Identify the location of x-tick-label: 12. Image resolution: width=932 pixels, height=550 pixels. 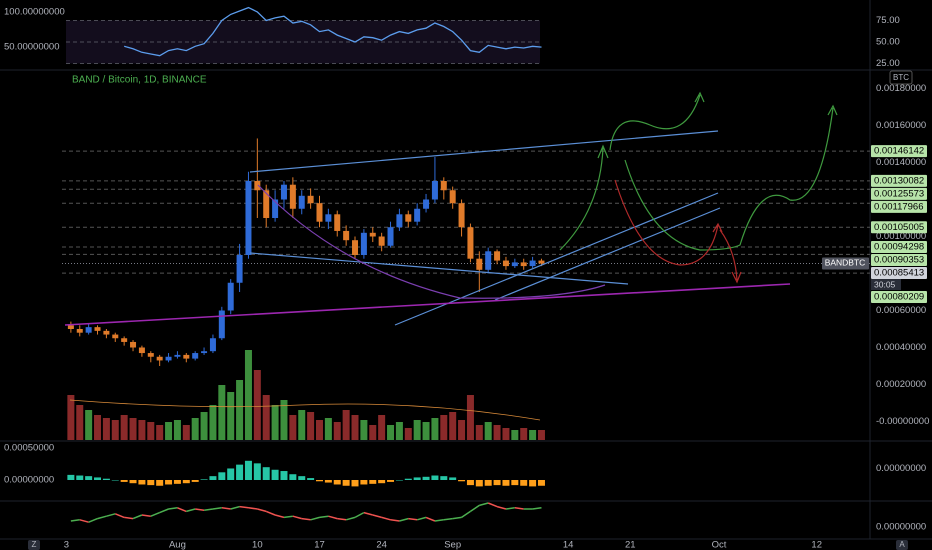
(816, 545).